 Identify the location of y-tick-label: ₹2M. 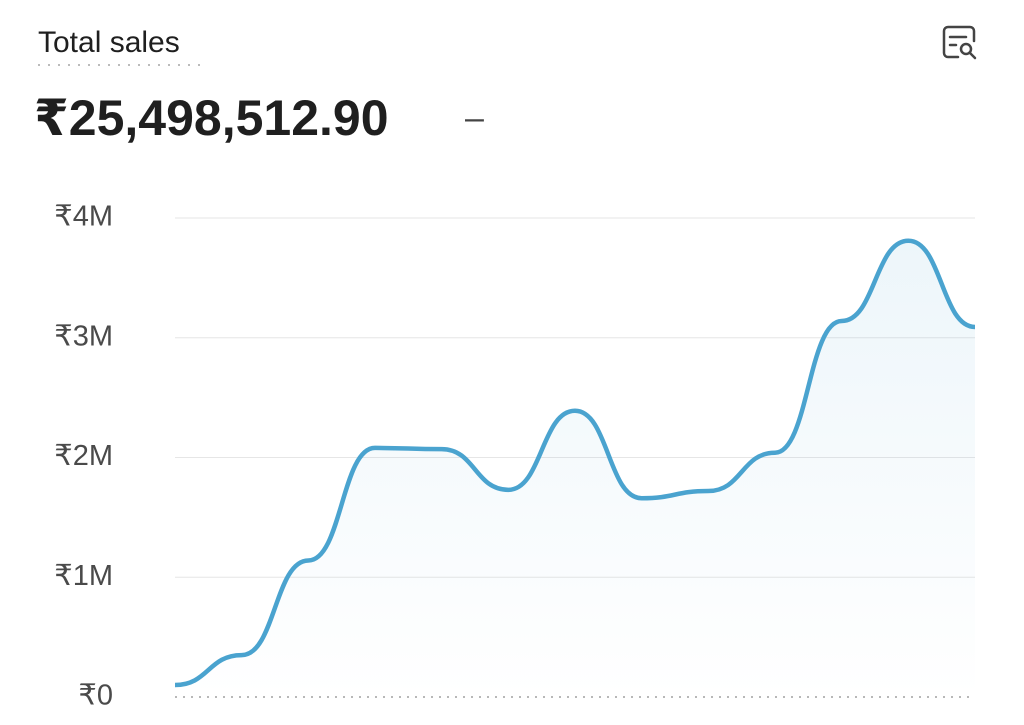
(83, 456).